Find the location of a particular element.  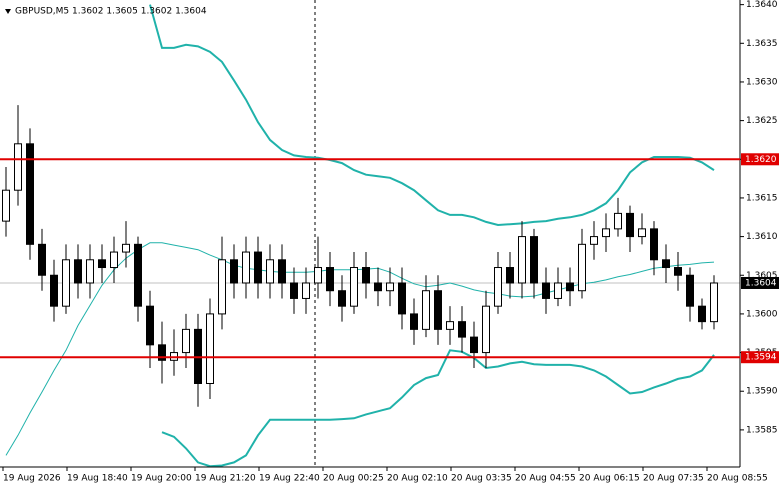

x-tick-label: 20 Aug 02:10 is located at coordinates (417, 479).